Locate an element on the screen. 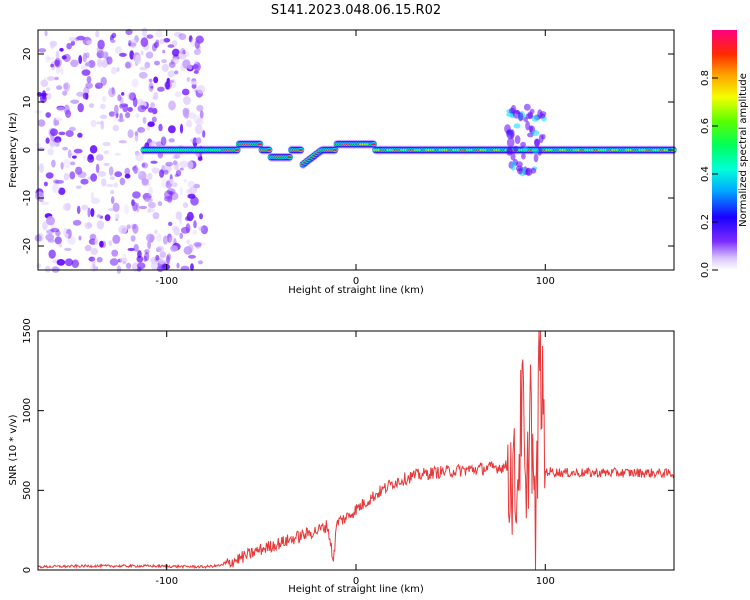  snr-y-label: SNR (10 * v/v) is located at coordinates (13, 449).